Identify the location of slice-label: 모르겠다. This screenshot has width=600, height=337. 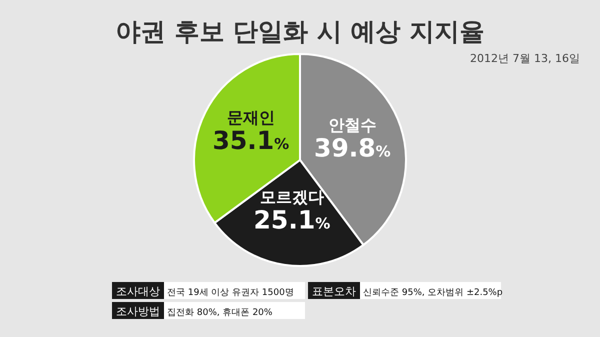
(292, 197).